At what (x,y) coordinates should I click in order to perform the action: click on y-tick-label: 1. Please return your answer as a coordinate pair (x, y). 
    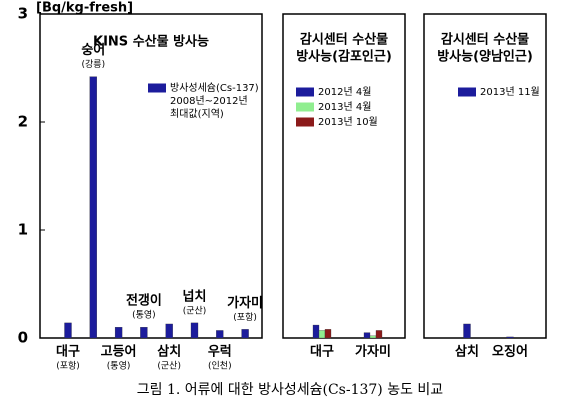
    Looking at the image, I should click on (23, 230).